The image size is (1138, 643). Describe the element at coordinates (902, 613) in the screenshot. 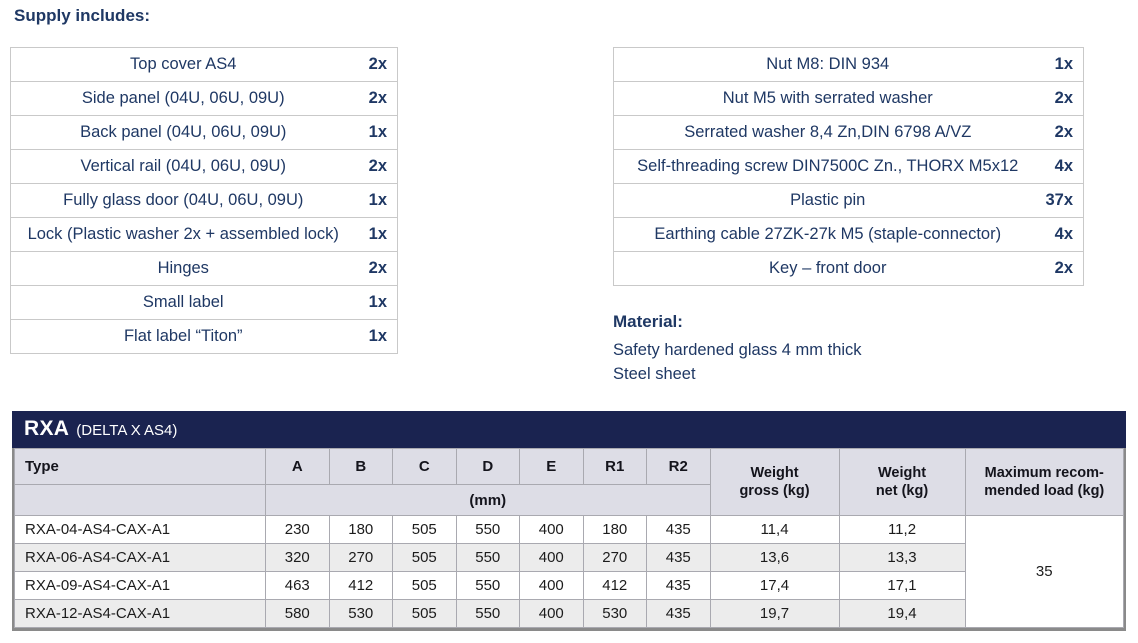

I see `cell-weight-net: 19,4` at that location.